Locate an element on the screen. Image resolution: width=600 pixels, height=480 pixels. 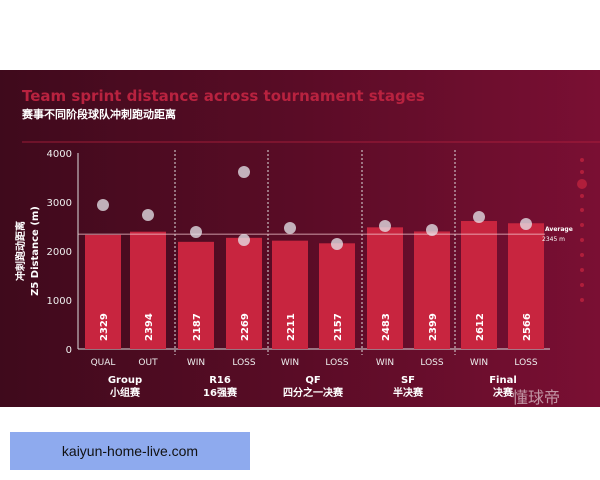
x-tick-label: OUT is located at coordinates (148, 363).